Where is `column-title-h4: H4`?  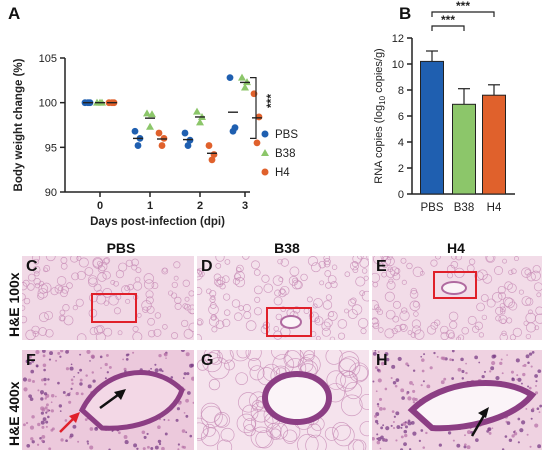
column-title-h4: H4 is located at coordinates (456, 248).